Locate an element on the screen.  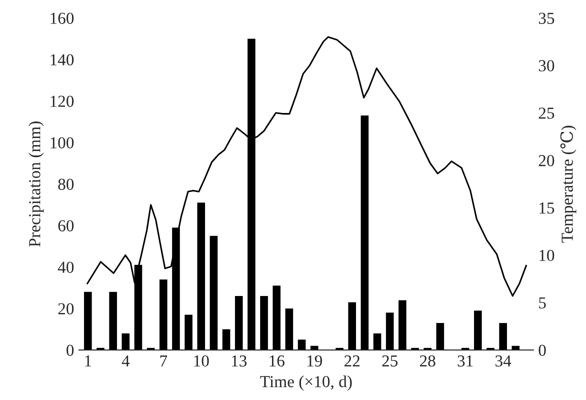
x-tick-label: 16 is located at coordinates (277, 361).